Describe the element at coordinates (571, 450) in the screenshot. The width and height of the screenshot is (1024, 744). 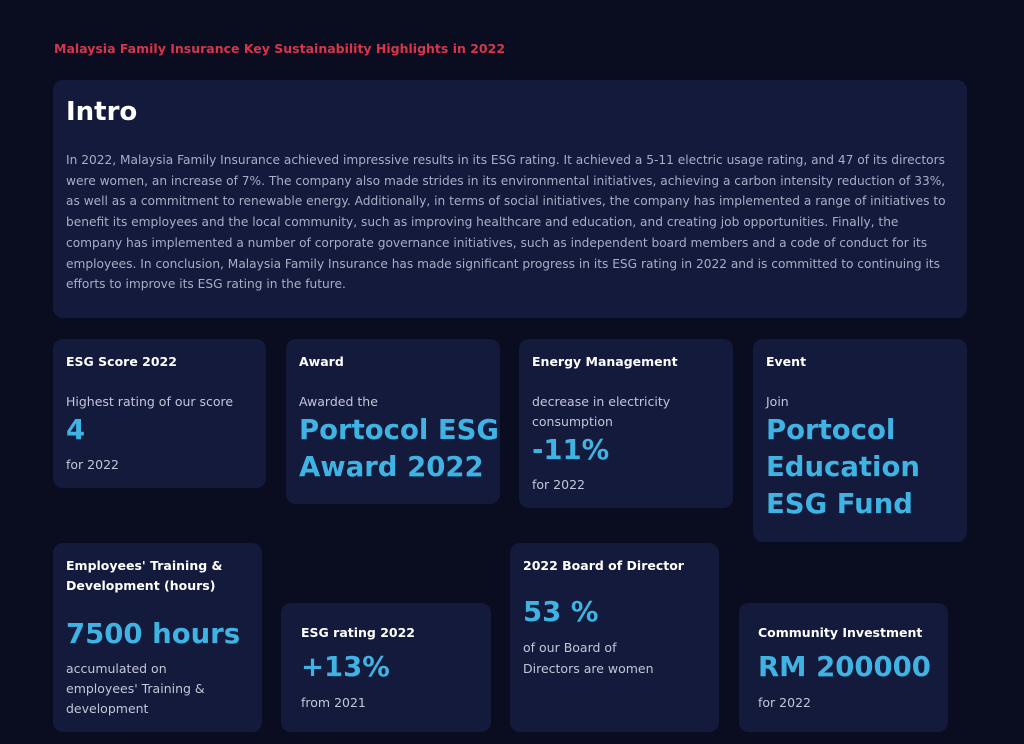
I see `energy-value: -11%` at that location.